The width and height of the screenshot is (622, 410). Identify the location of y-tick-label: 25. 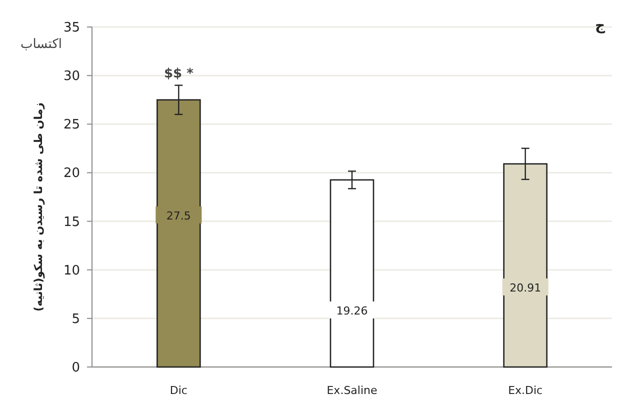
(71, 125).